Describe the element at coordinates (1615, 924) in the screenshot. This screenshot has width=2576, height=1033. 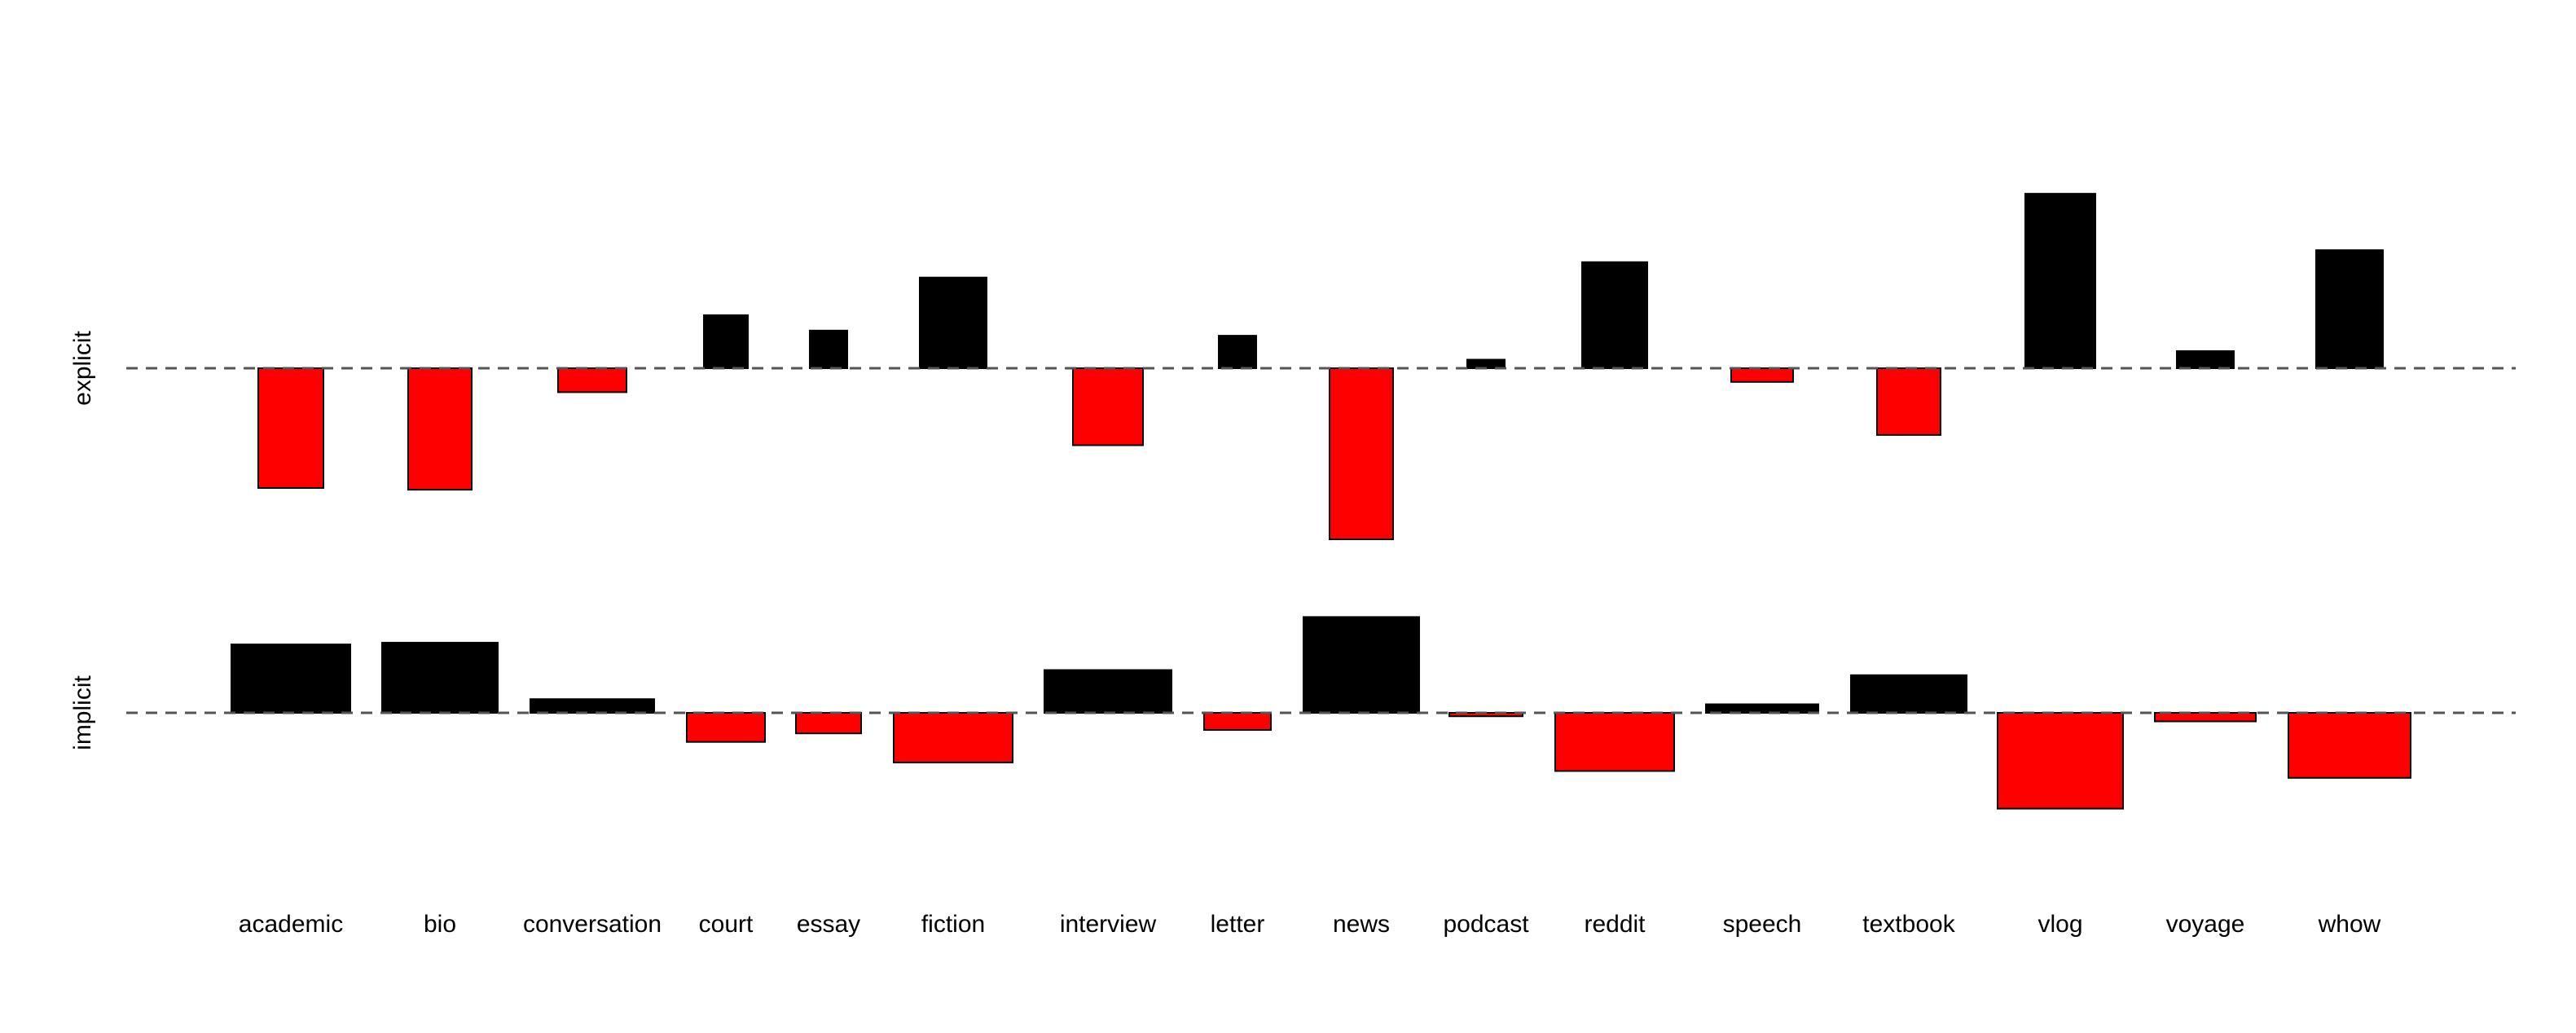
I see `category-label-reddit: reddit` at that location.